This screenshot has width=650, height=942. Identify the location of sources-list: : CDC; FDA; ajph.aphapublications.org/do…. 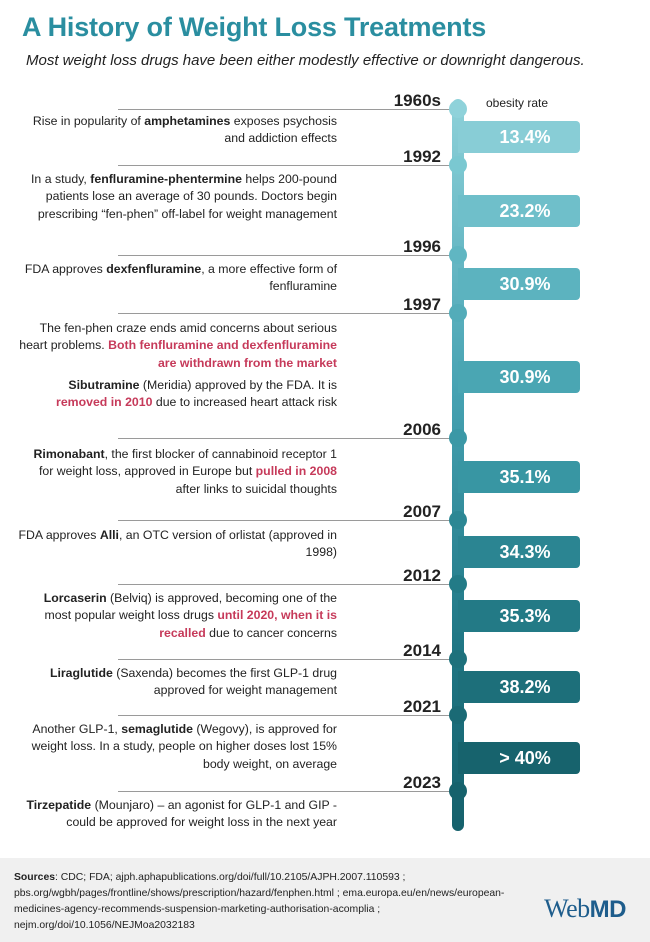
(259, 901).